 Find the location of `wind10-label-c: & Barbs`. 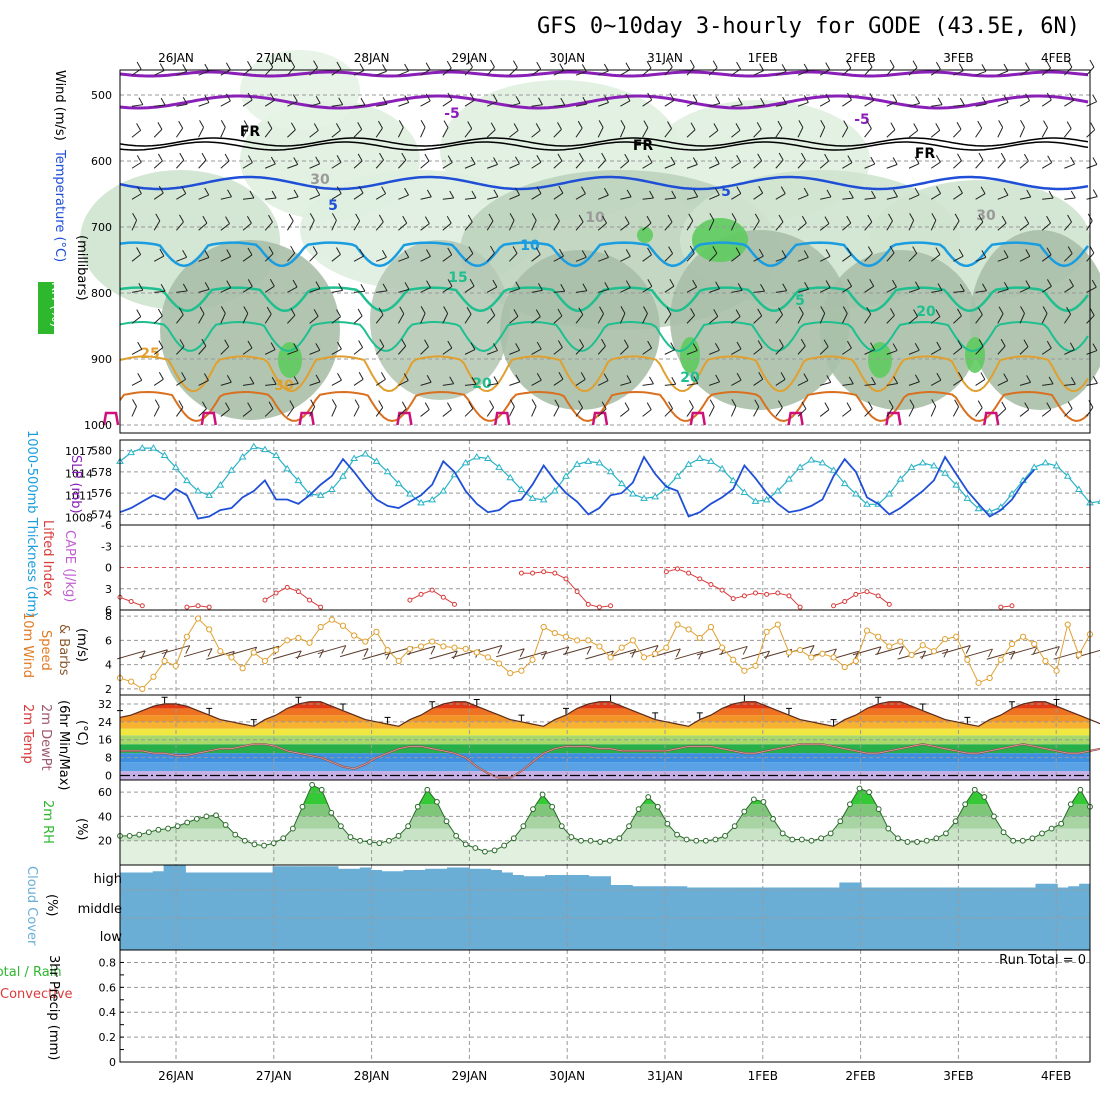

wind10-label-c: & Barbs is located at coordinates (63, 650).